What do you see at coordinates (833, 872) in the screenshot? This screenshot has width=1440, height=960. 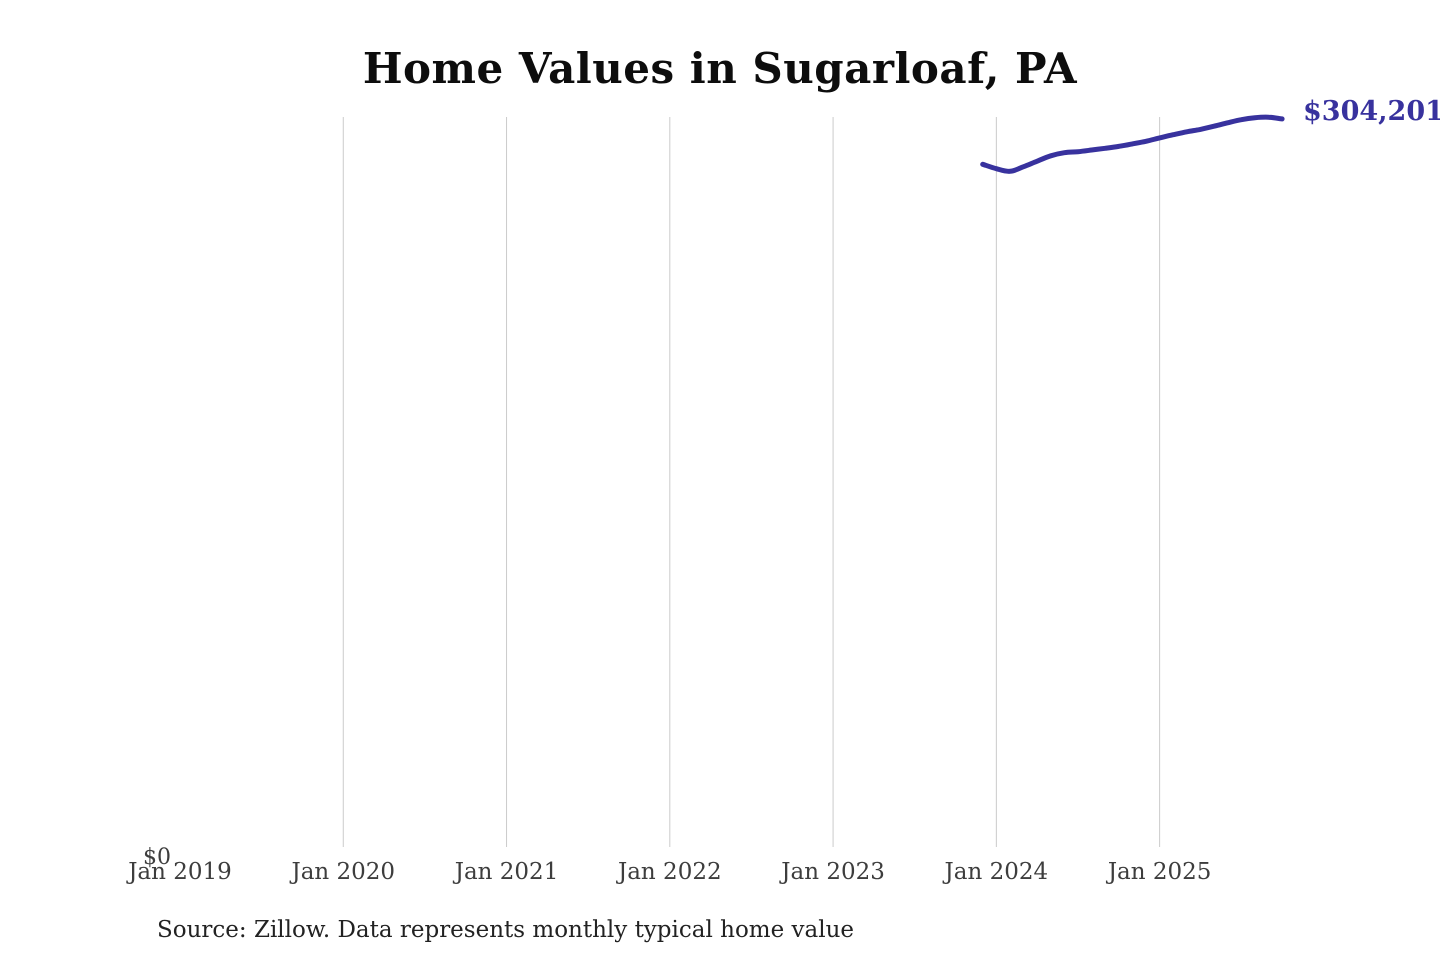 I see `x-tick-label: Jan 2023` at bounding box center [833, 872].